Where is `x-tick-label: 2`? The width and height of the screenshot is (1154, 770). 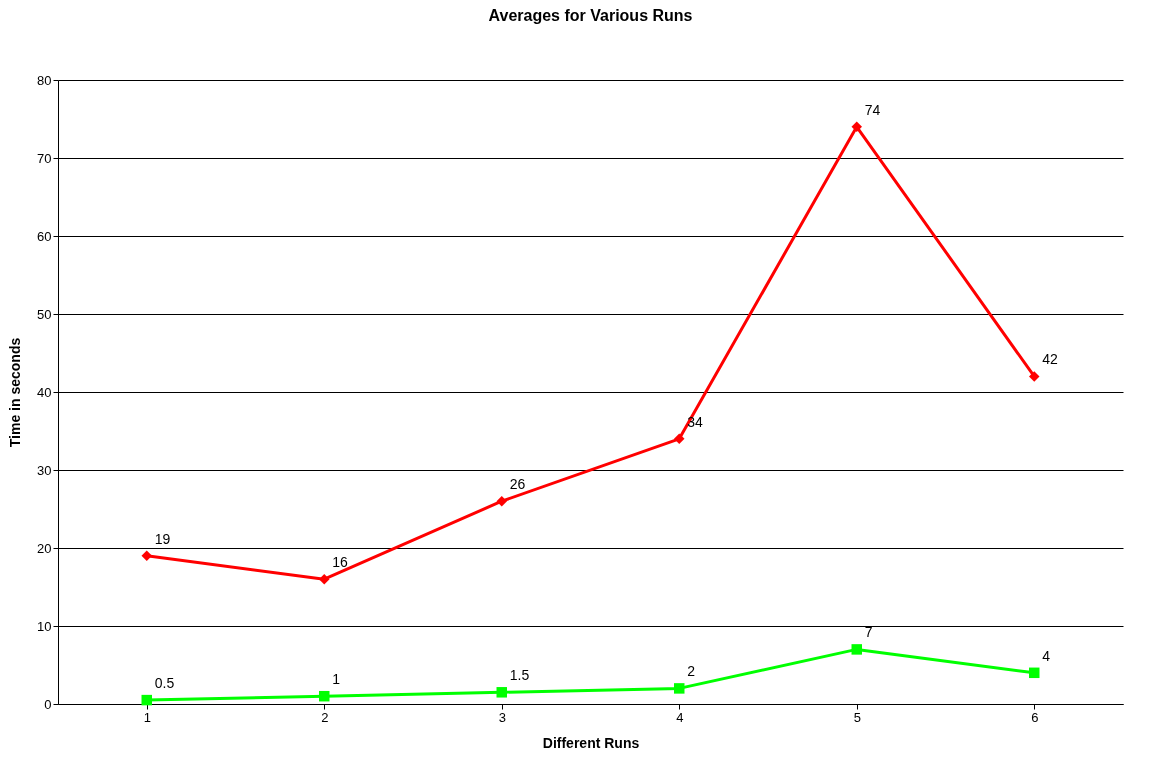
x-tick-label: 2 is located at coordinates (325, 717).